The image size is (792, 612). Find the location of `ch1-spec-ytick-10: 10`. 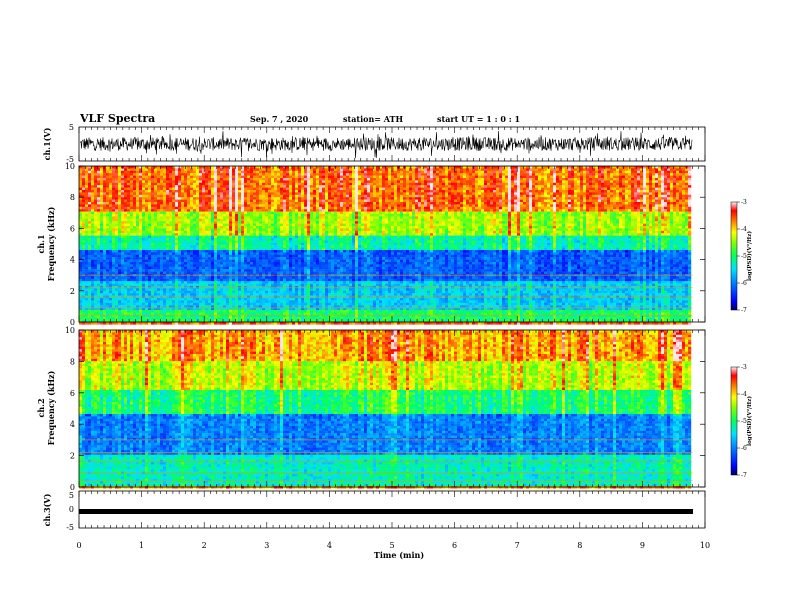

ch1-spec-ytick-10: 10 is located at coordinates (70, 166).